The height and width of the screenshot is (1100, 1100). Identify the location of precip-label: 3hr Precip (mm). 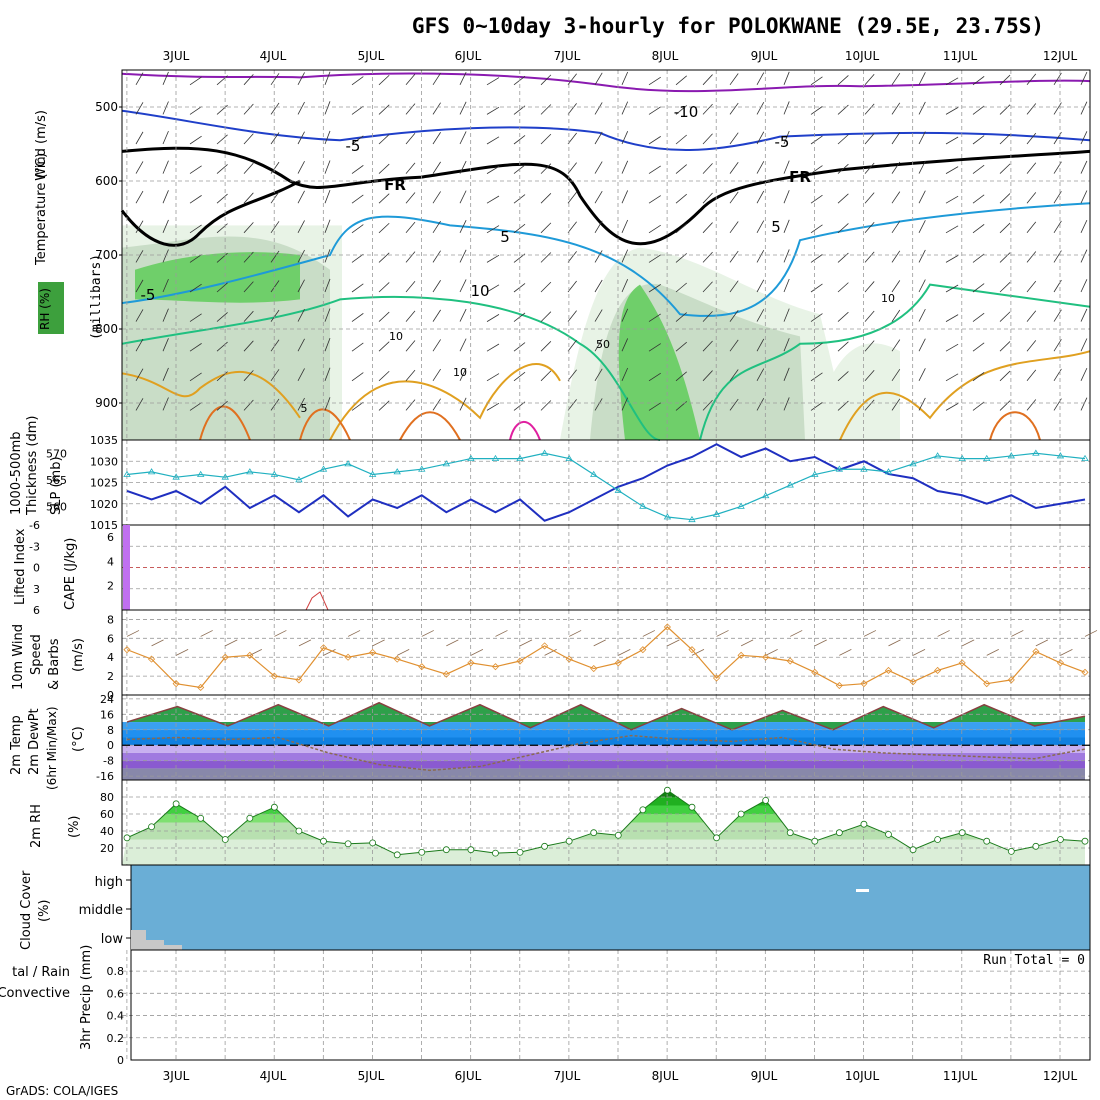
(86, 997).